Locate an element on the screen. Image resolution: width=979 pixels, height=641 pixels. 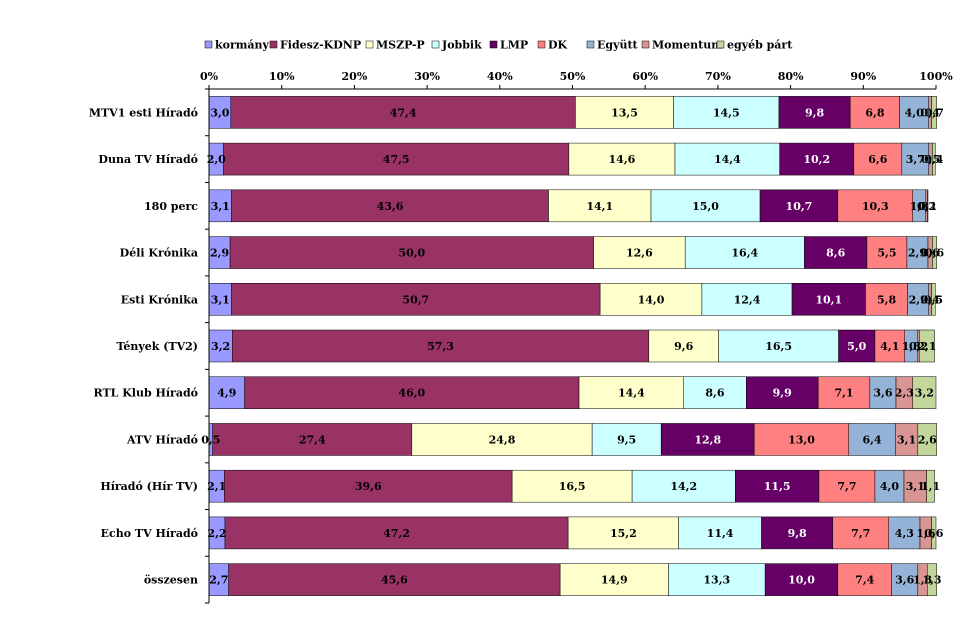
data-label: 3,0 is located at coordinates (219, 112).